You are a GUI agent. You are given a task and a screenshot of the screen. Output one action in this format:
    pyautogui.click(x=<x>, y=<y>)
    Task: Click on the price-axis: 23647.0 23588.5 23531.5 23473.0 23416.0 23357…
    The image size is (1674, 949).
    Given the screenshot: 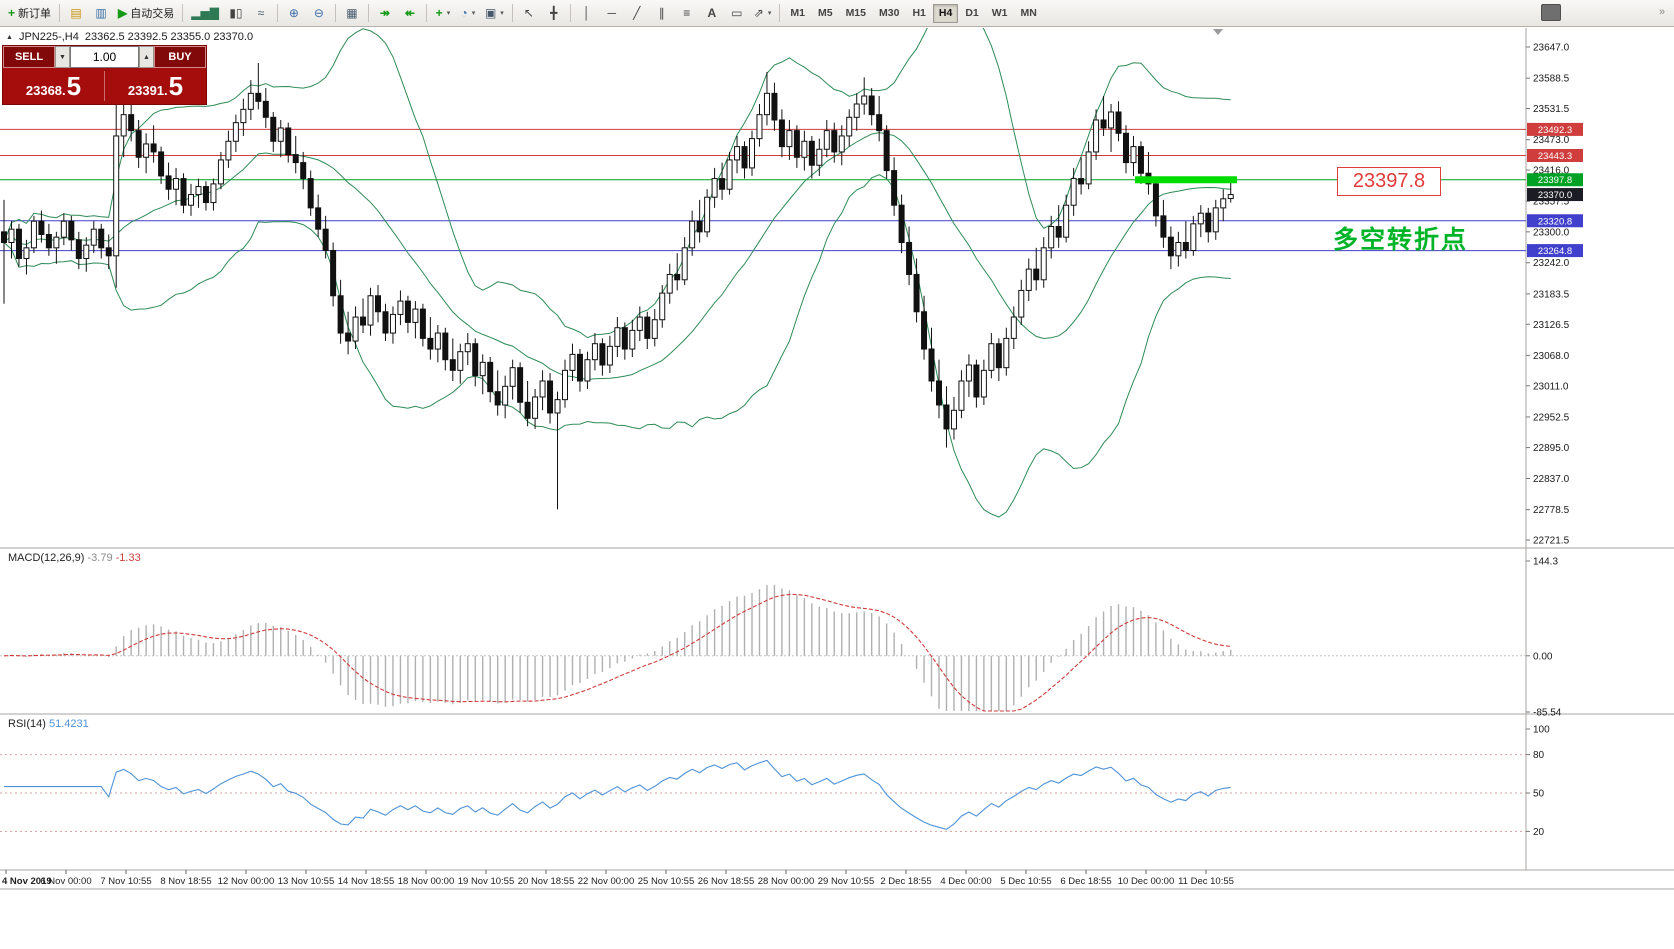 What is the action you would take?
    pyautogui.click(x=1554, y=295)
    